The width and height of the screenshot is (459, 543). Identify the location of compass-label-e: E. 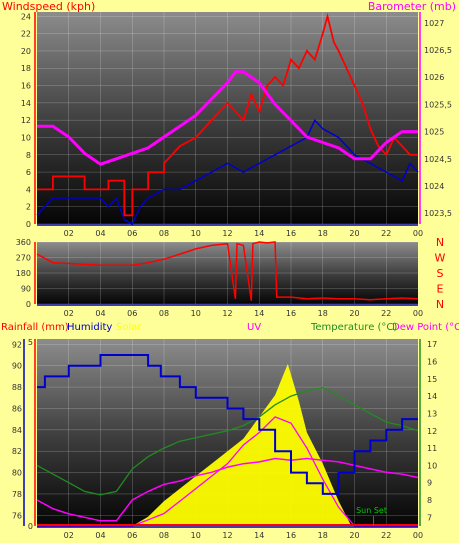
(440, 289).